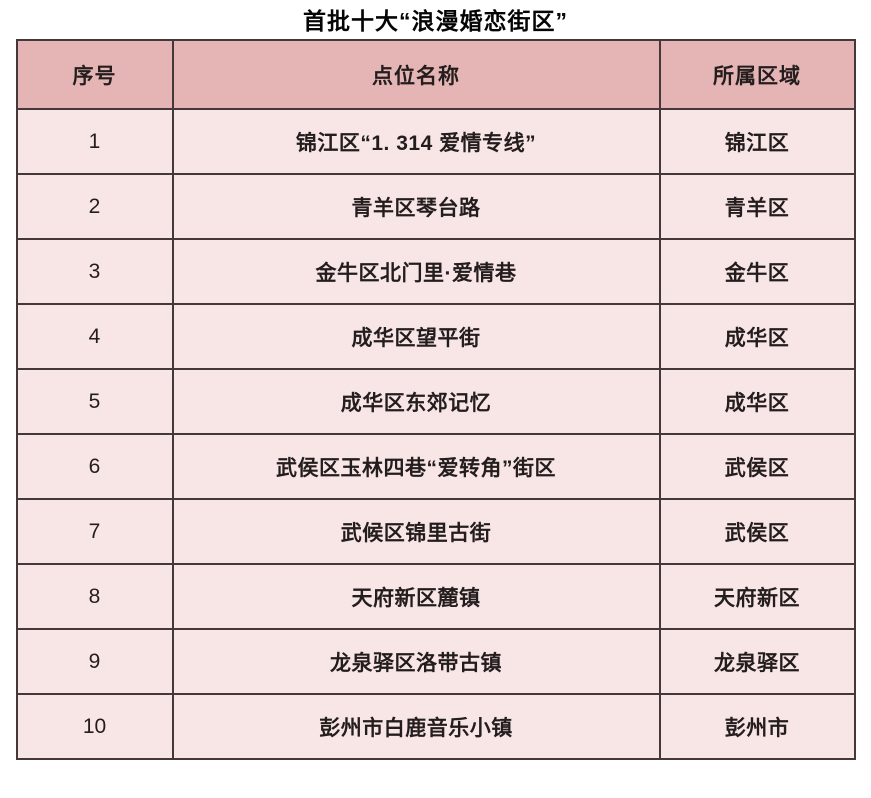  I want to click on row-number-cell: 10, so click(94, 726).